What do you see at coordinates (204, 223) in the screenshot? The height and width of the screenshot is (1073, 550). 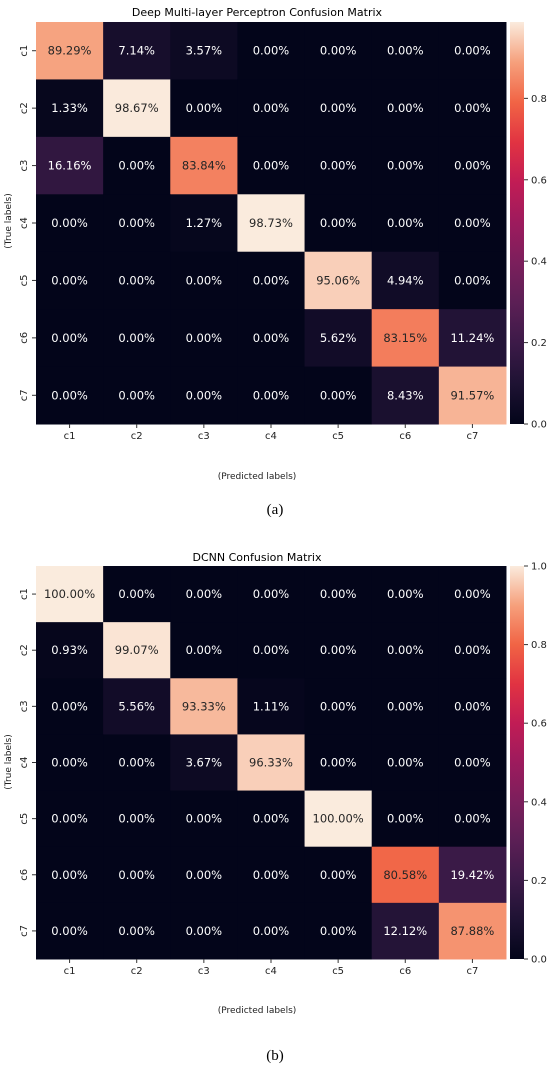 I see `cell-value-label: 1.27%` at bounding box center [204, 223].